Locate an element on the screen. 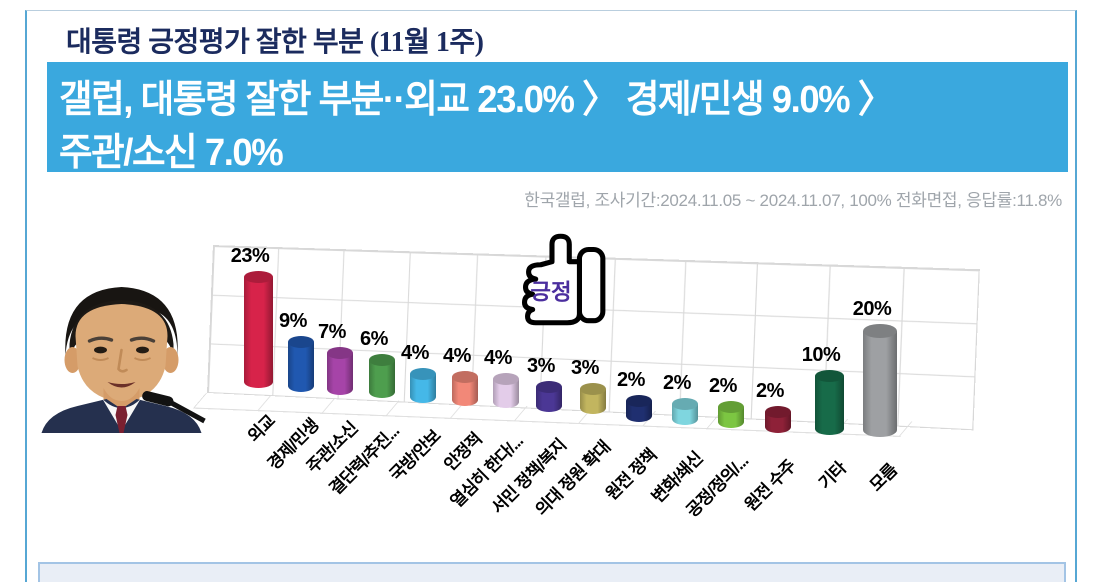  bar-value-label: 20% is located at coordinates (872, 309).